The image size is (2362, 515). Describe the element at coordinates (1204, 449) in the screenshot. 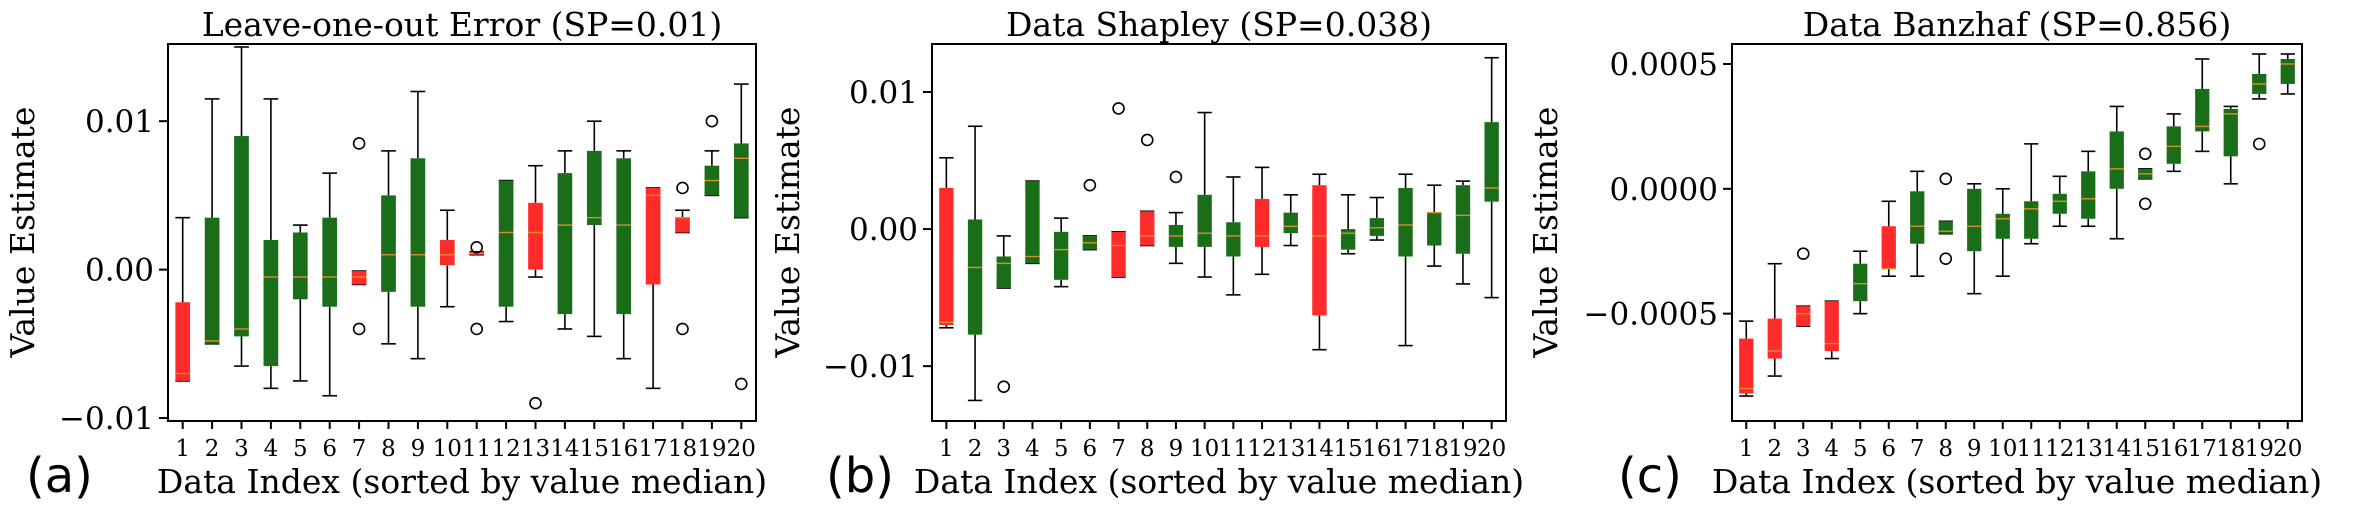

I see `x-tick-label: 10` at that location.